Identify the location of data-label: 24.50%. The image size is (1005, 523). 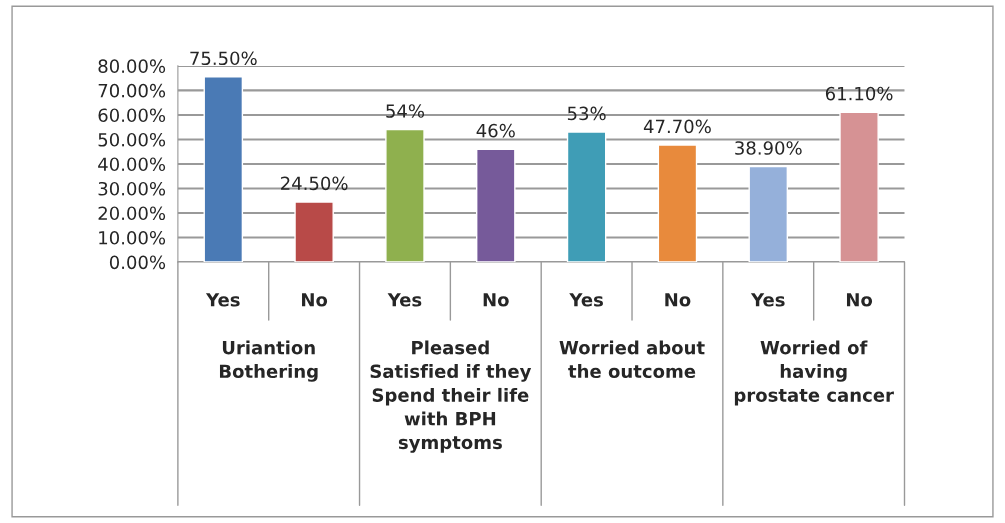
(314, 183).